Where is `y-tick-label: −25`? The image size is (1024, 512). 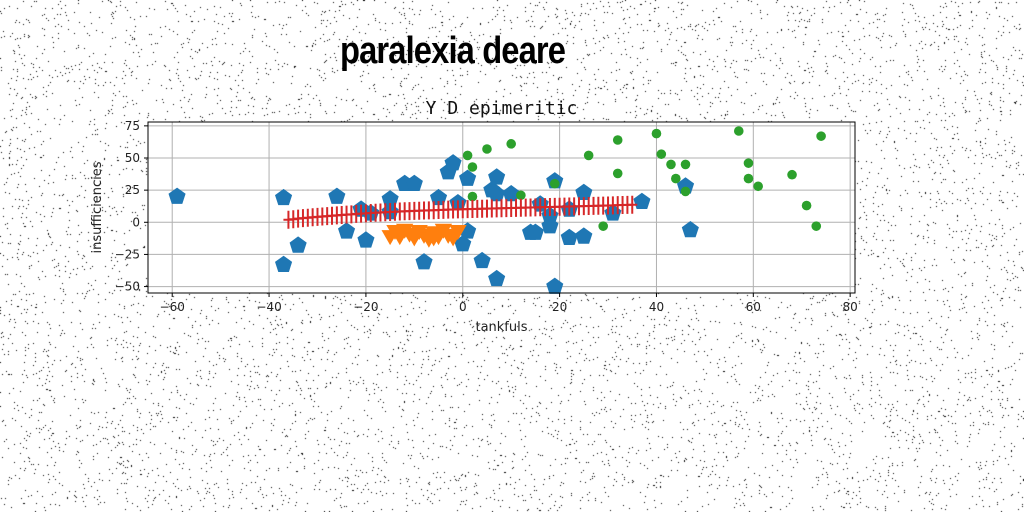 y-tick-label: −25 is located at coordinates (127, 254).